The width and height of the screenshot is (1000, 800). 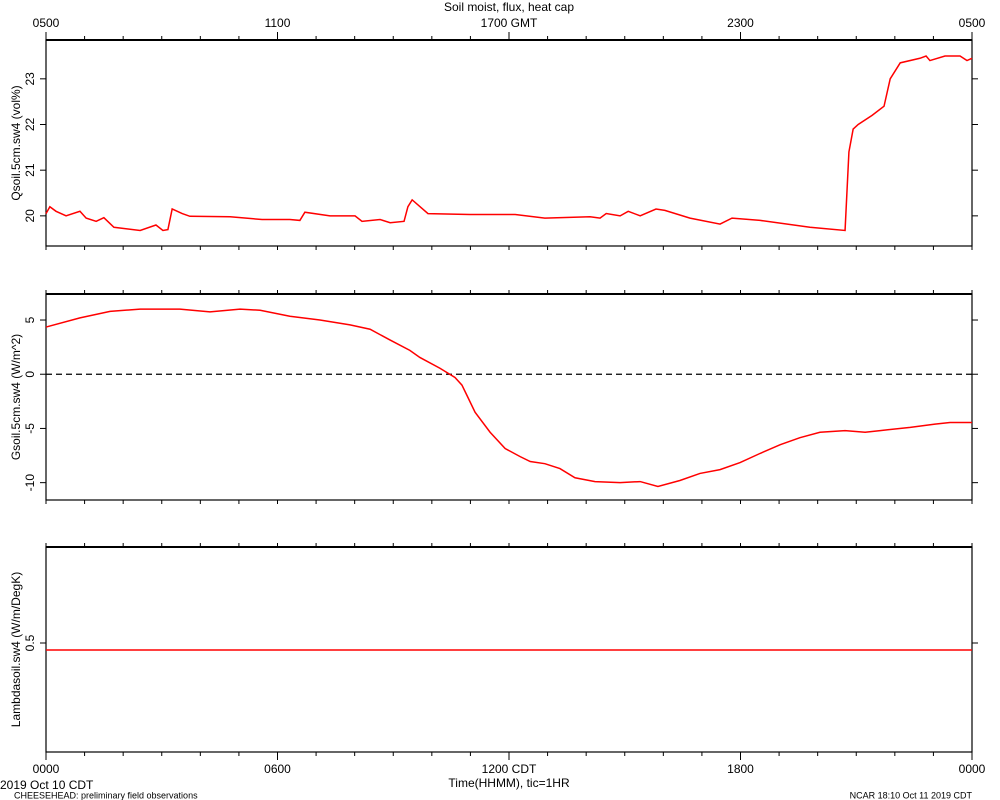 What do you see at coordinates (277, 769) in the screenshot?
I see `x-tick-label: 0600` at bounding box center [277, 769].